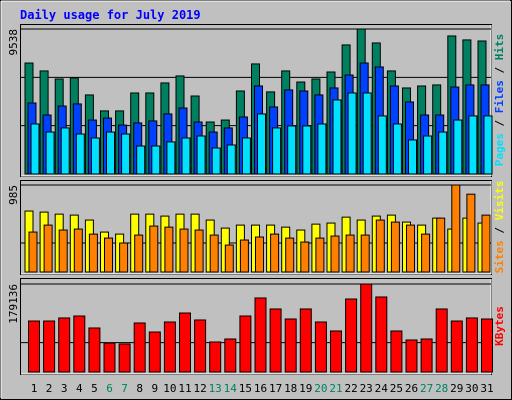 The height and width of the screenshot is (400, 512). What do you see at coordinates (366, 388) in the screenshot?
I see `x-tick-label: 23` at bounding box center [366, 388].